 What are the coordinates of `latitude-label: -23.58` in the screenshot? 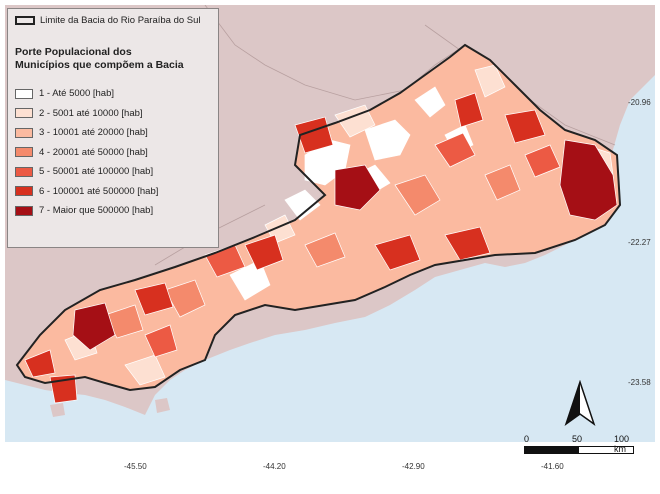 It's located at (639, 382).